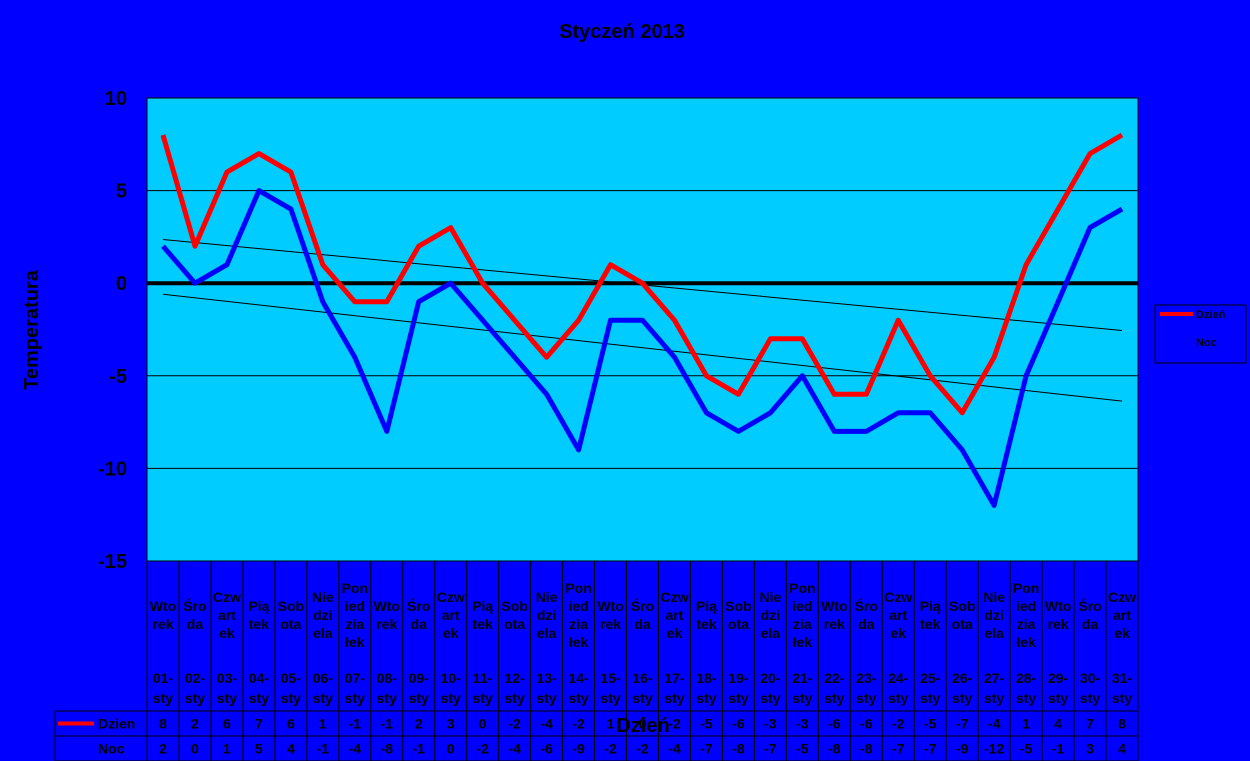 Image resolution: width=1250 pixels, height=761 pixels. What do you see at coordinates (1122, 688) in the screenshot?
I see `date-label: 31-sty` at bounding box center [1122, 688].